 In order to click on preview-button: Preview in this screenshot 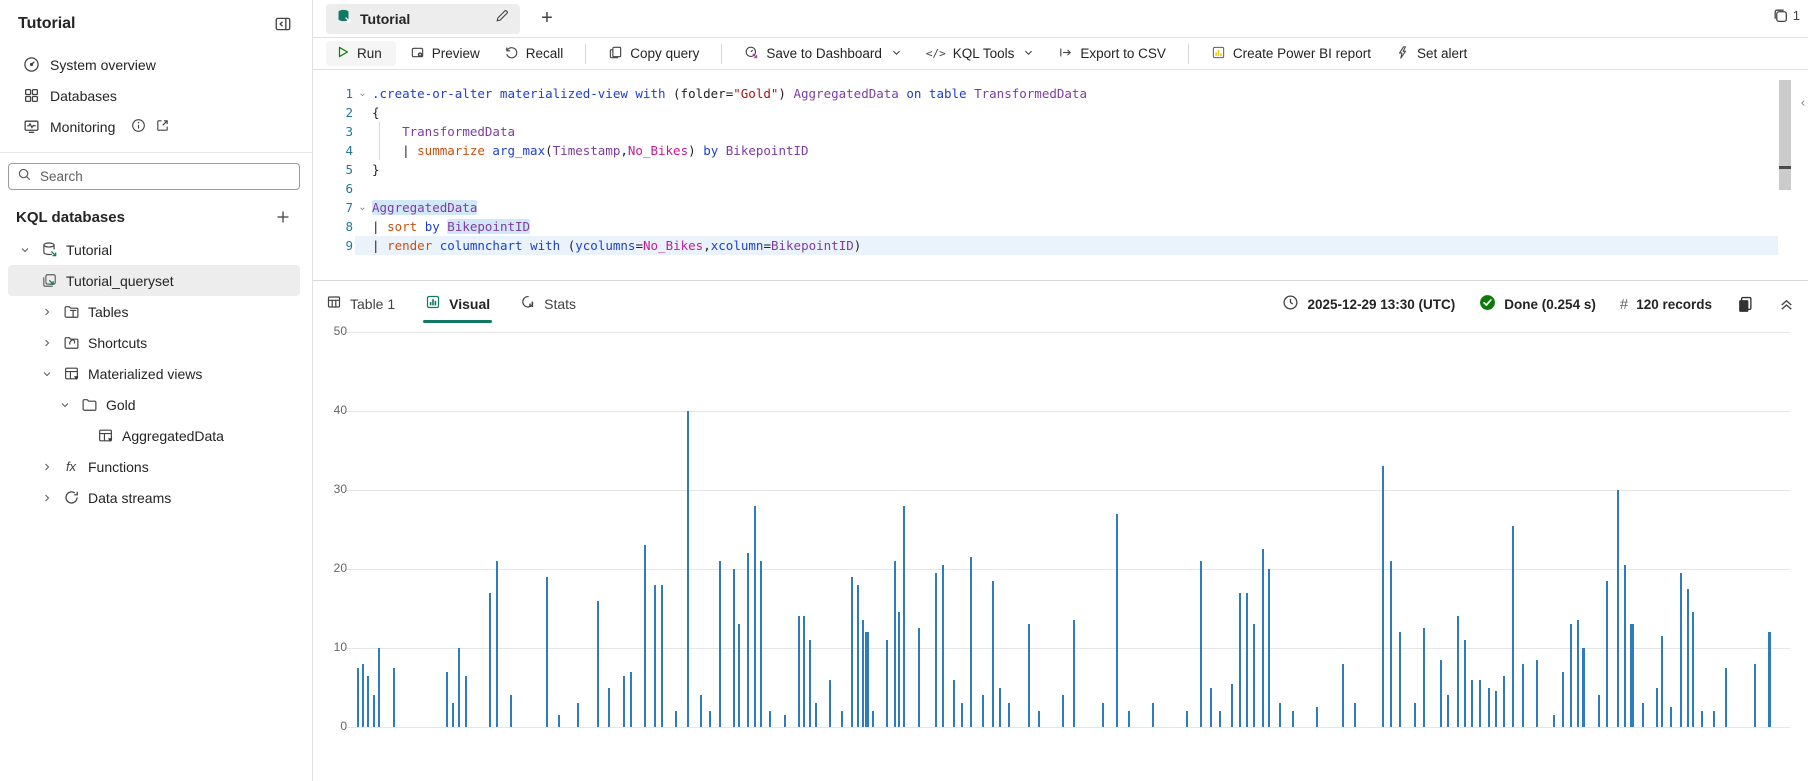, I will do `click(445, 54)`.